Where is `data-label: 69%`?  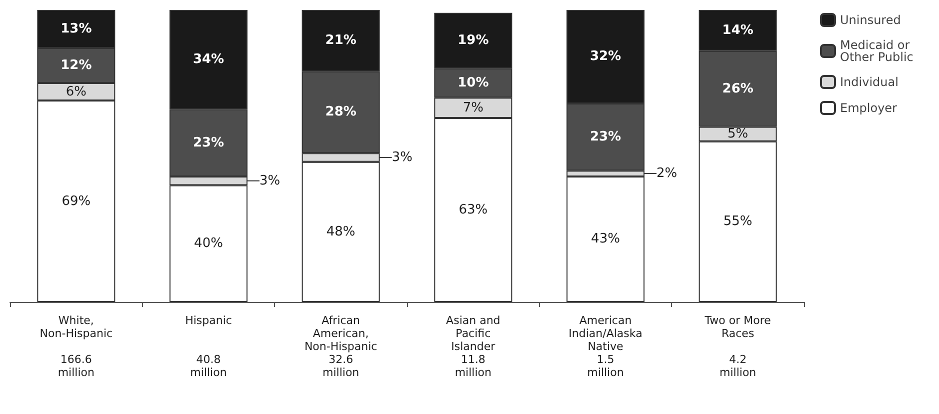 data-label: 69% is located at coordinates (76, 201).